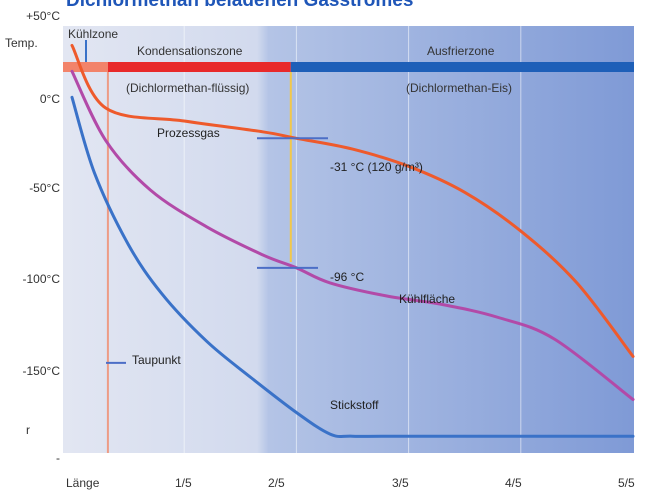 This screenshot has width=651, height=493. I want to click on zone-label-kondensation: Kondensationszone, so click(190, 51).